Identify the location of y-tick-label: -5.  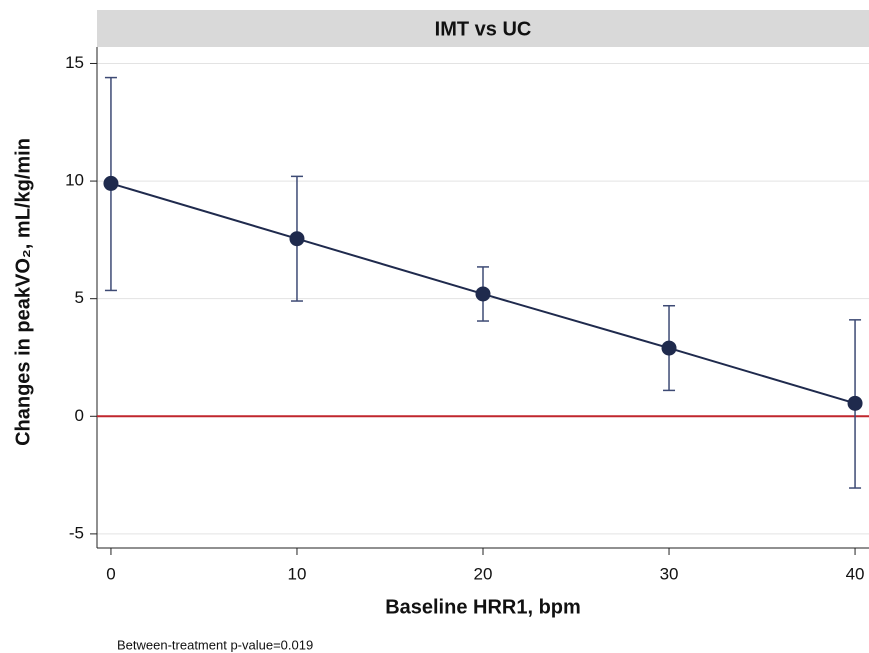
(76, 532).